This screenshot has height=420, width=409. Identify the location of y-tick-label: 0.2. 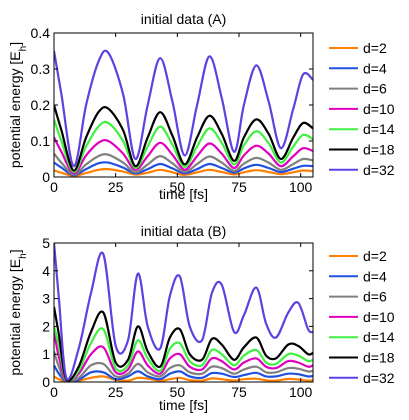
(41, 105).